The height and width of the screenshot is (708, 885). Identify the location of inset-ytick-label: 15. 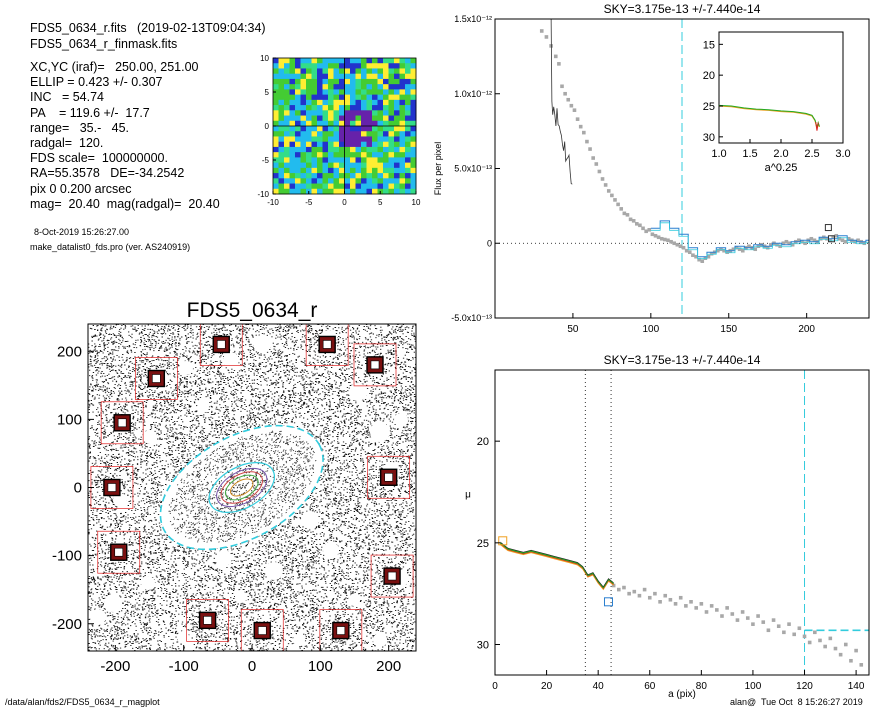
(709, 45).